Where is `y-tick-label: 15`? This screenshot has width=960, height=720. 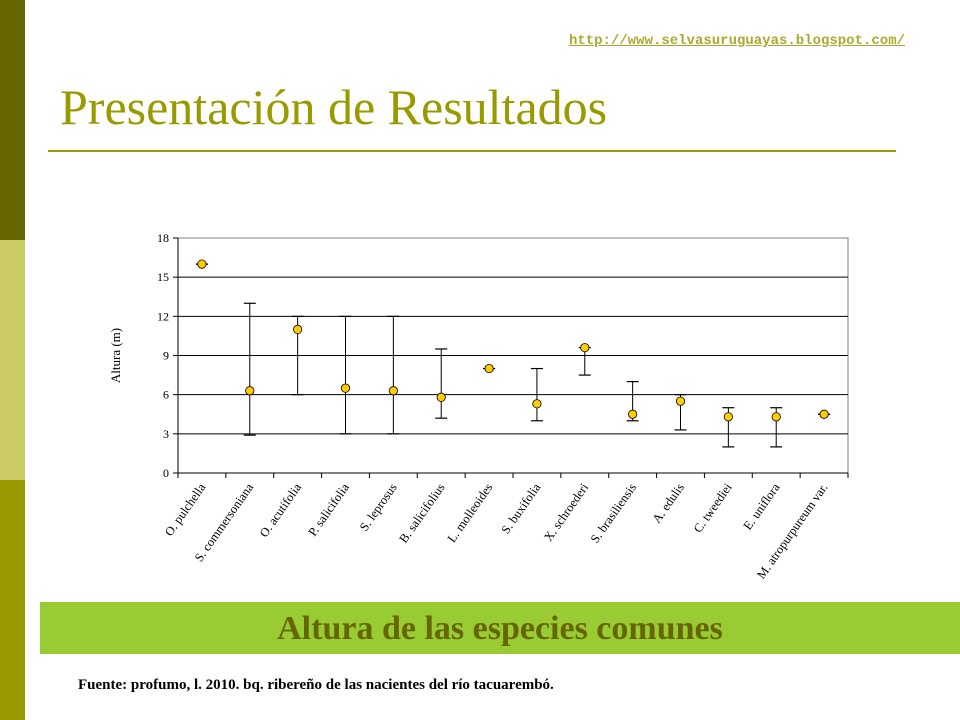 y-tick-label: 15 is located at coordinates (163, 277).